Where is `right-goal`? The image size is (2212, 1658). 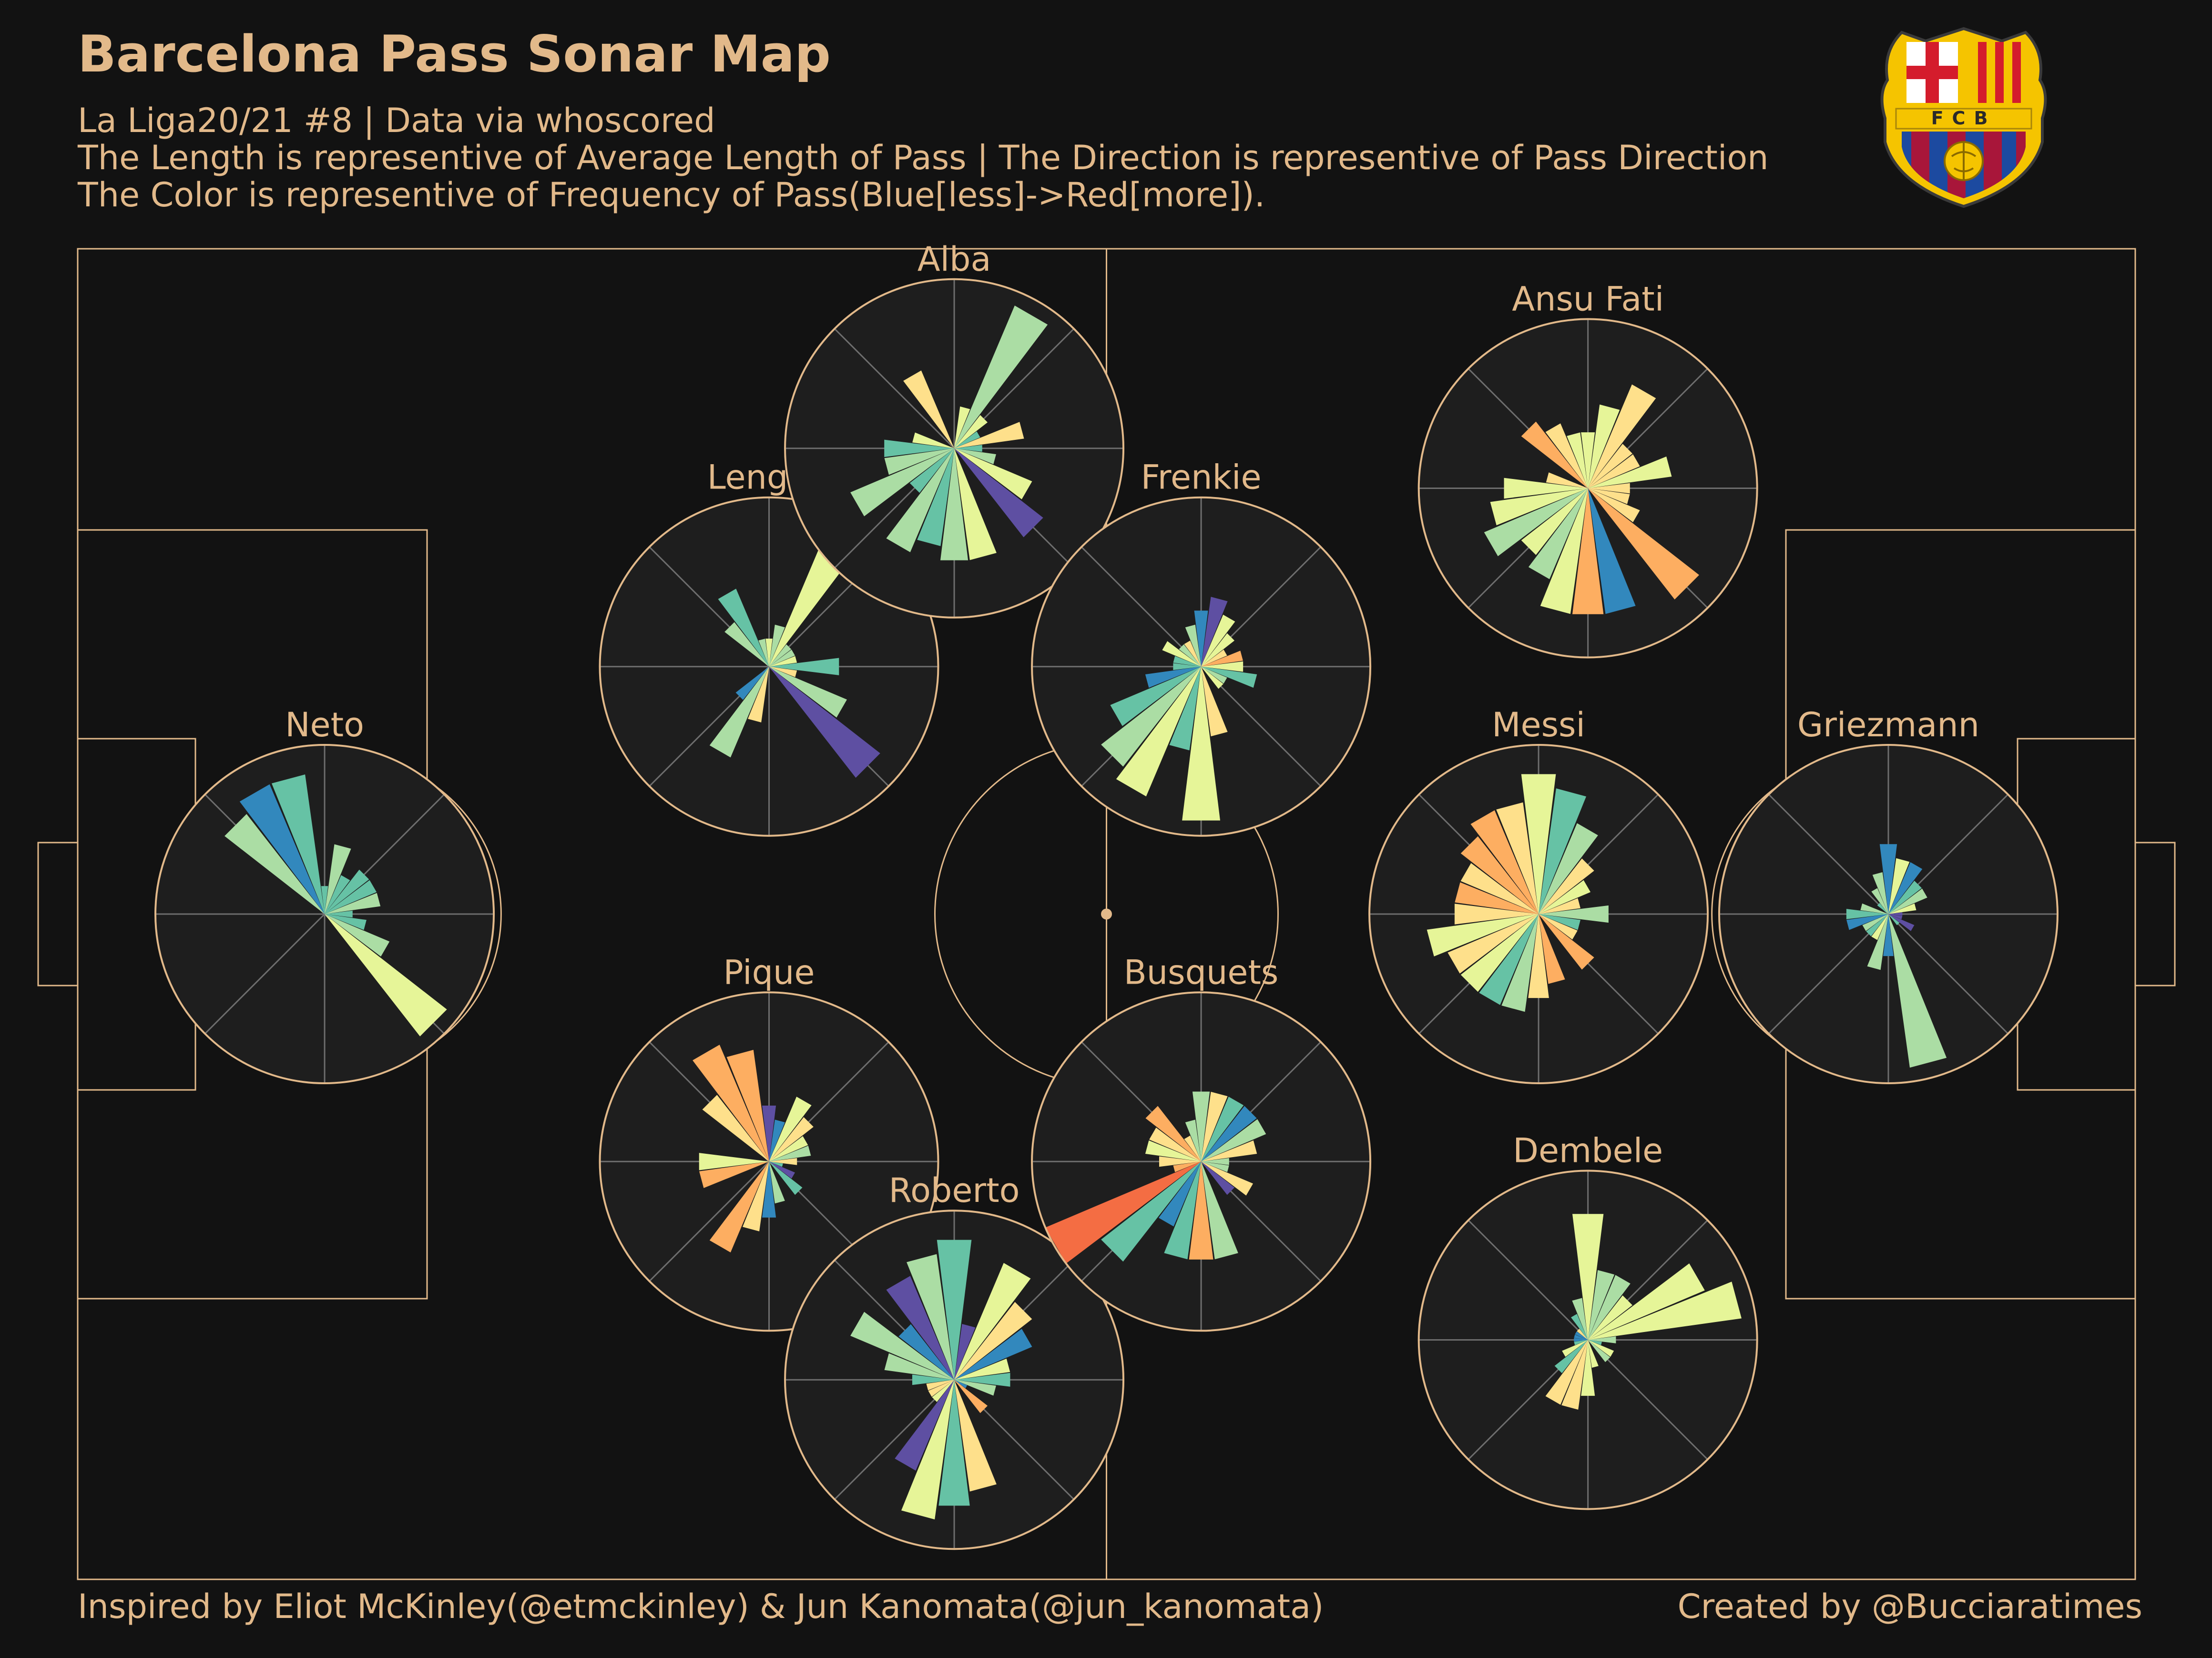
right-goal is located at coordinates (2155, 914).